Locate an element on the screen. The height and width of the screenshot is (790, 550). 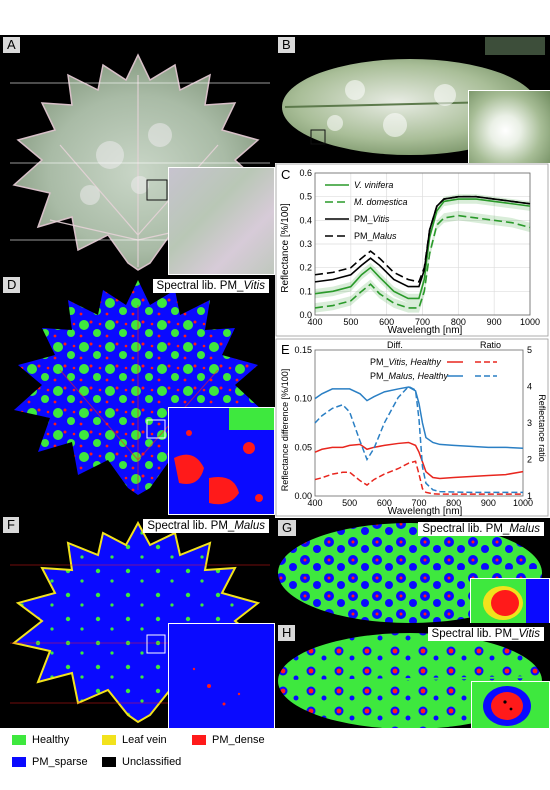
y-tick-label: 0.5 is located at coordinates (305, 197).